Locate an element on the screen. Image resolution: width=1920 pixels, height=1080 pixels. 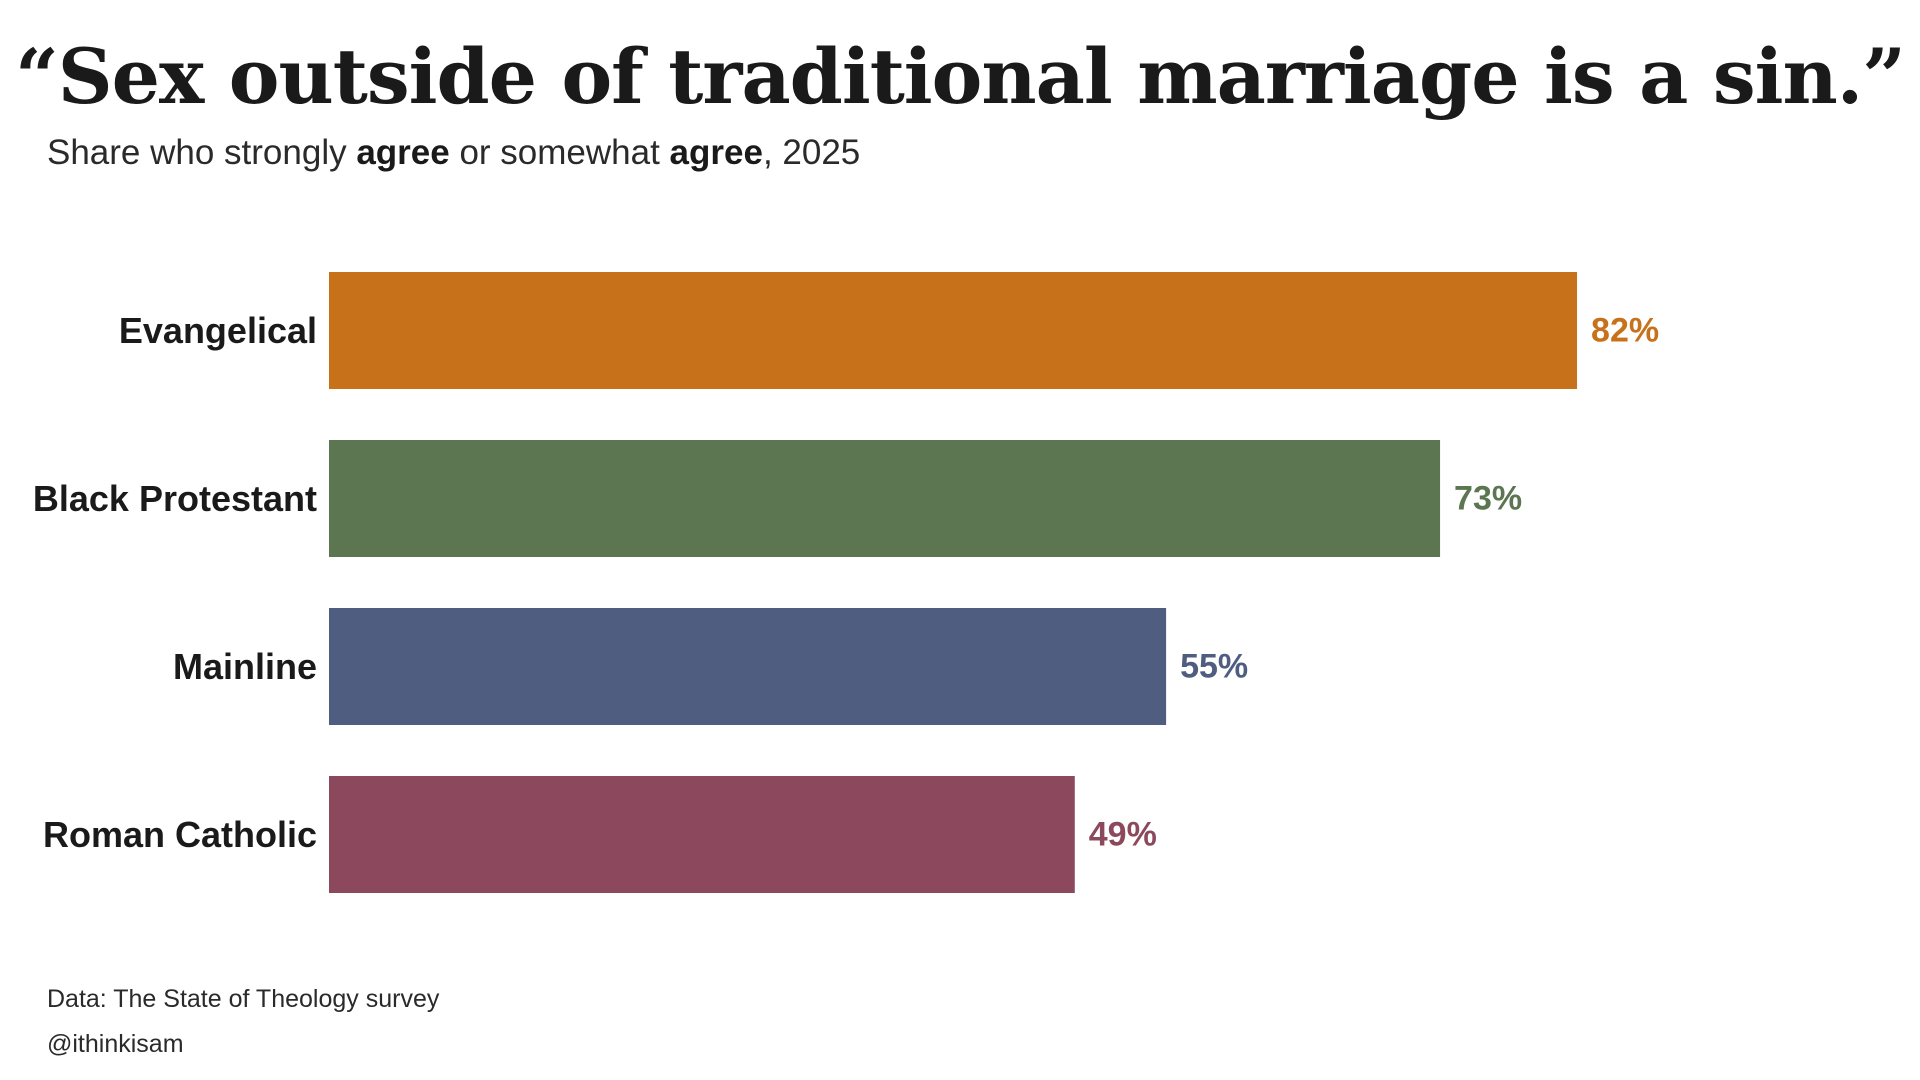
value-label: 49% is located at coordinates (1123, 835).